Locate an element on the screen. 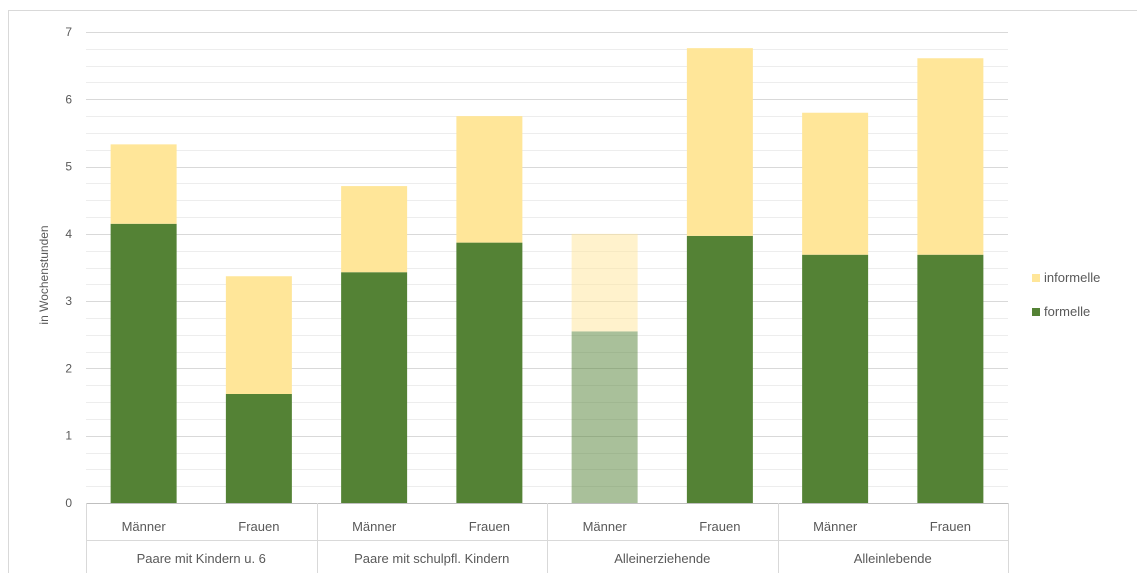  legend: informelle formelle is located at coordinates (1066, 294).